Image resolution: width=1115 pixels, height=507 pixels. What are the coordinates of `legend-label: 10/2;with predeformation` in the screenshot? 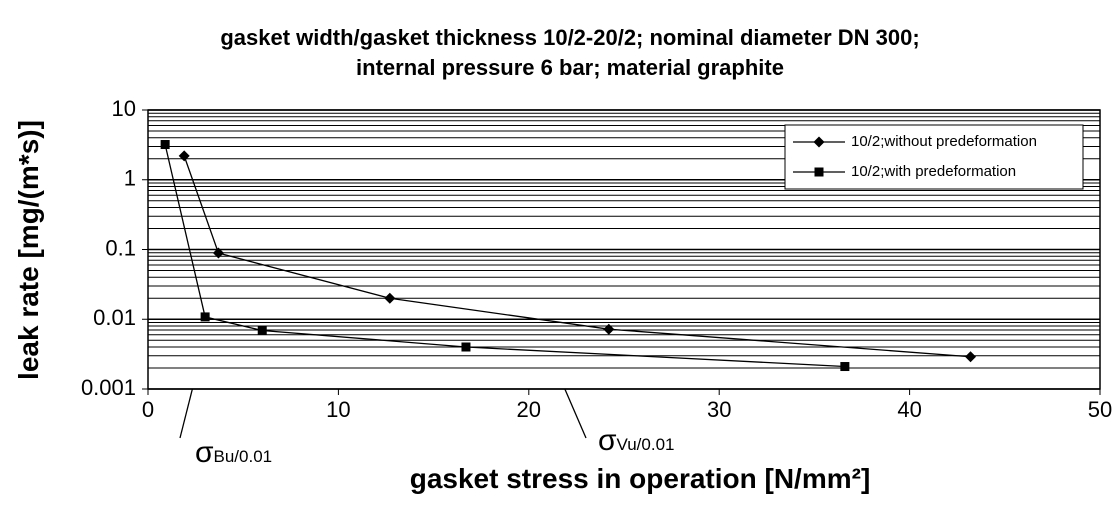 It's located at (933, 171).